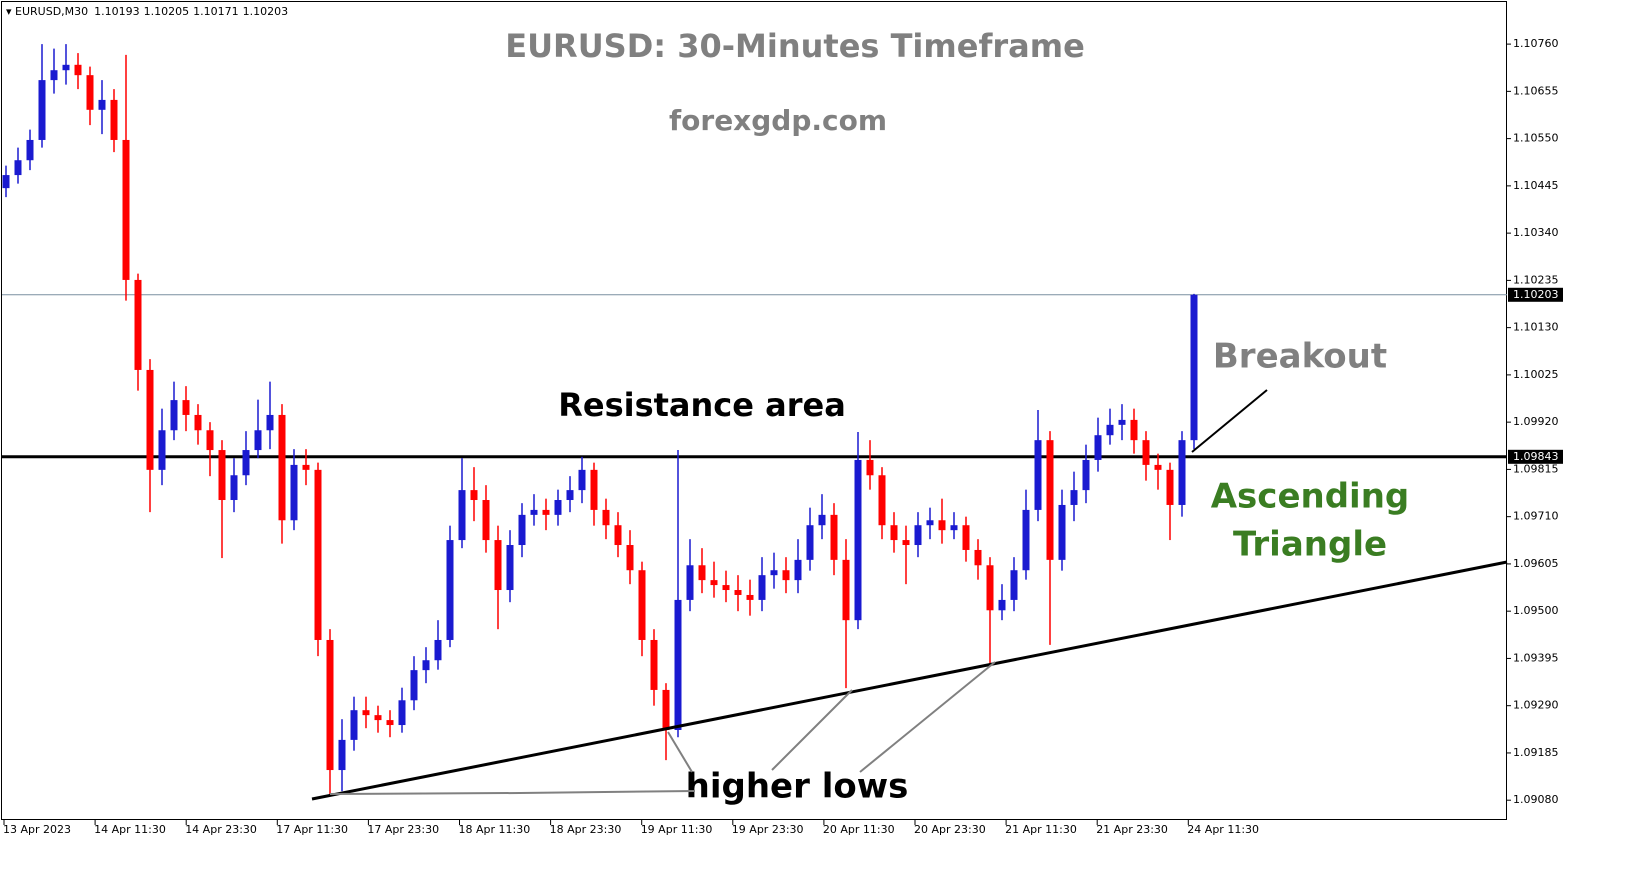  What do you see at coordinates (117, 11) in the screenshot?
I see `header-open: 1.10193` at bounding box center [117, 11].